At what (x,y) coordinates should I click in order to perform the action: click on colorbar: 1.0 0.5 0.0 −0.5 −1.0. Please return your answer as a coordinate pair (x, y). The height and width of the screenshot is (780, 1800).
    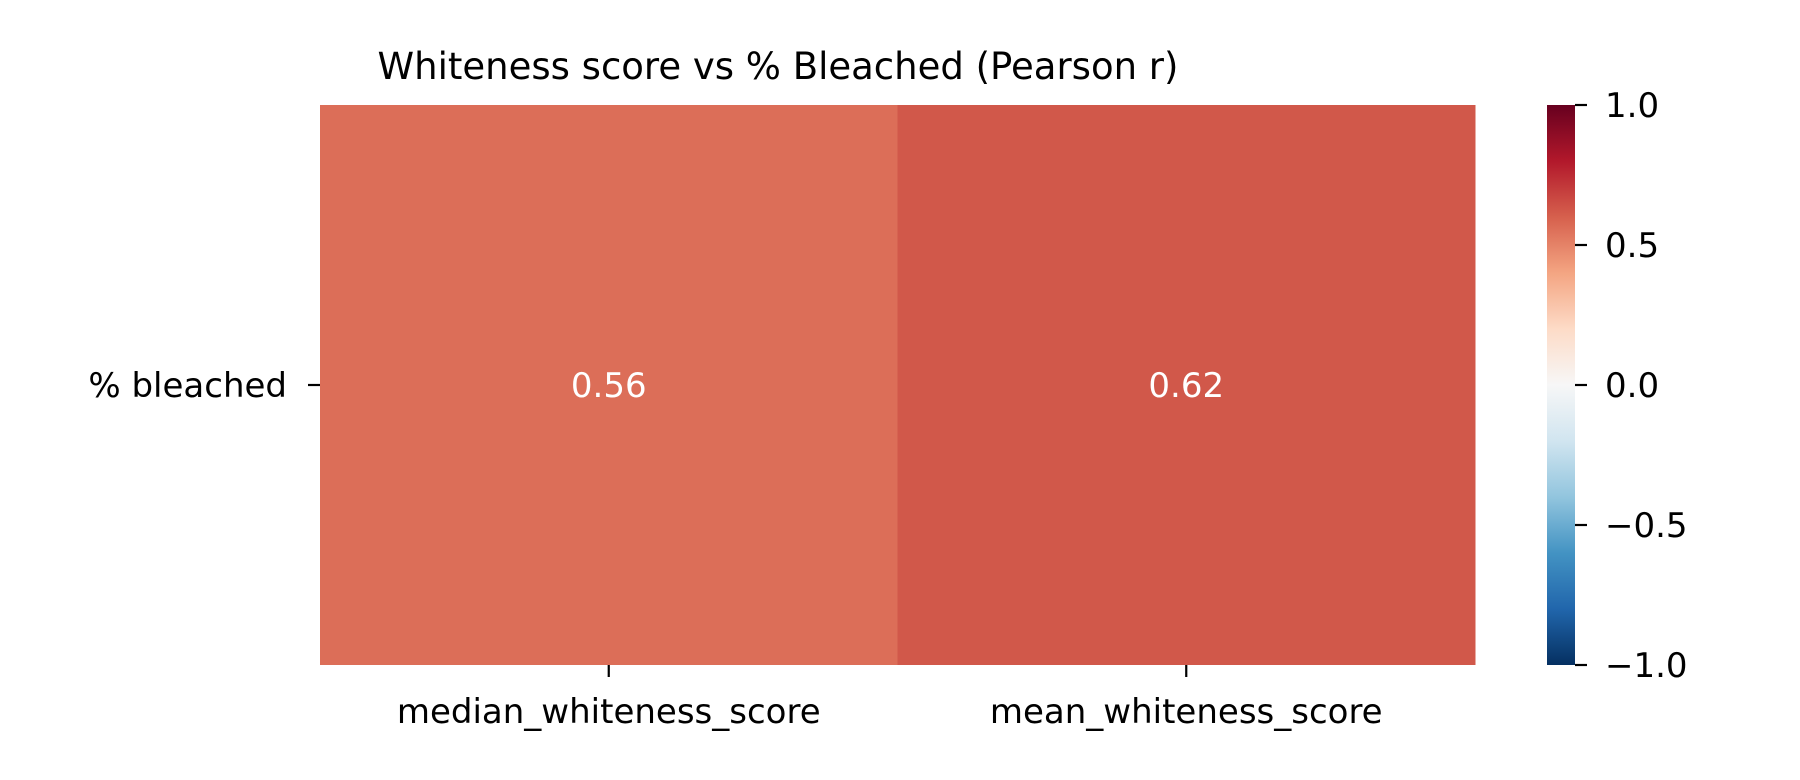
    Looking at the image, I should click on (1617, 386).